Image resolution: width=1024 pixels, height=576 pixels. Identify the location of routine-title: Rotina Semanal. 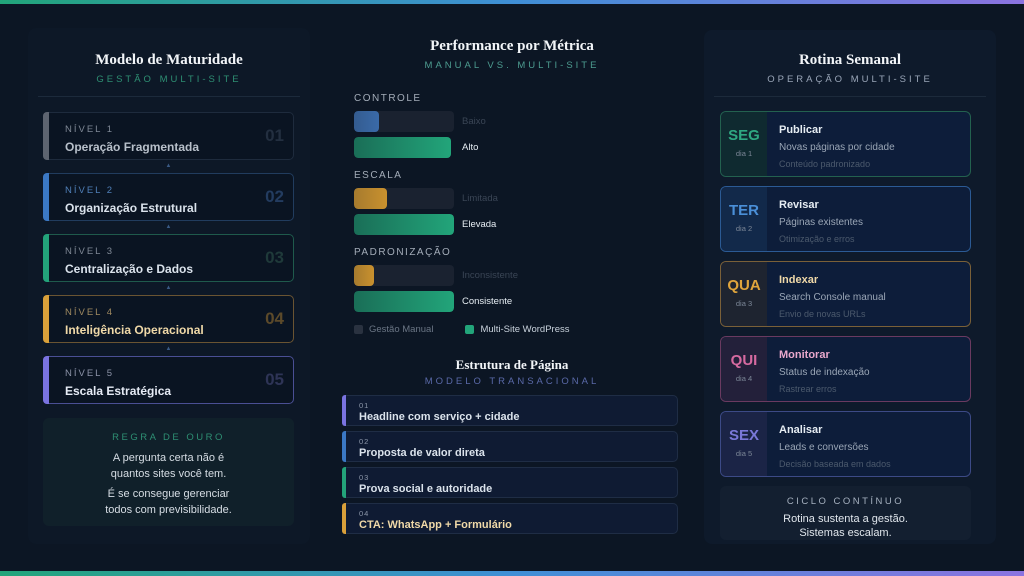
(850, 60).